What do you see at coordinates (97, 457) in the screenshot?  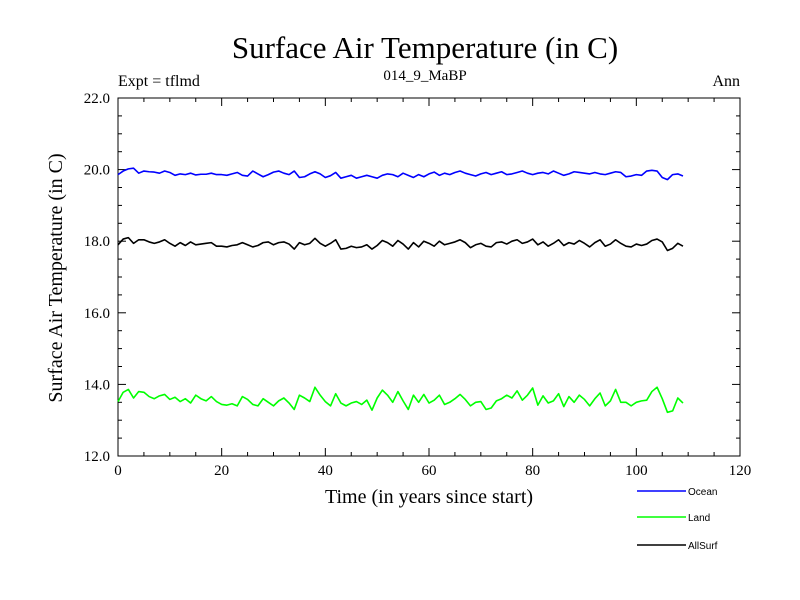 I see `y-tick-label: 12.0` at bounding box center [97, 457].